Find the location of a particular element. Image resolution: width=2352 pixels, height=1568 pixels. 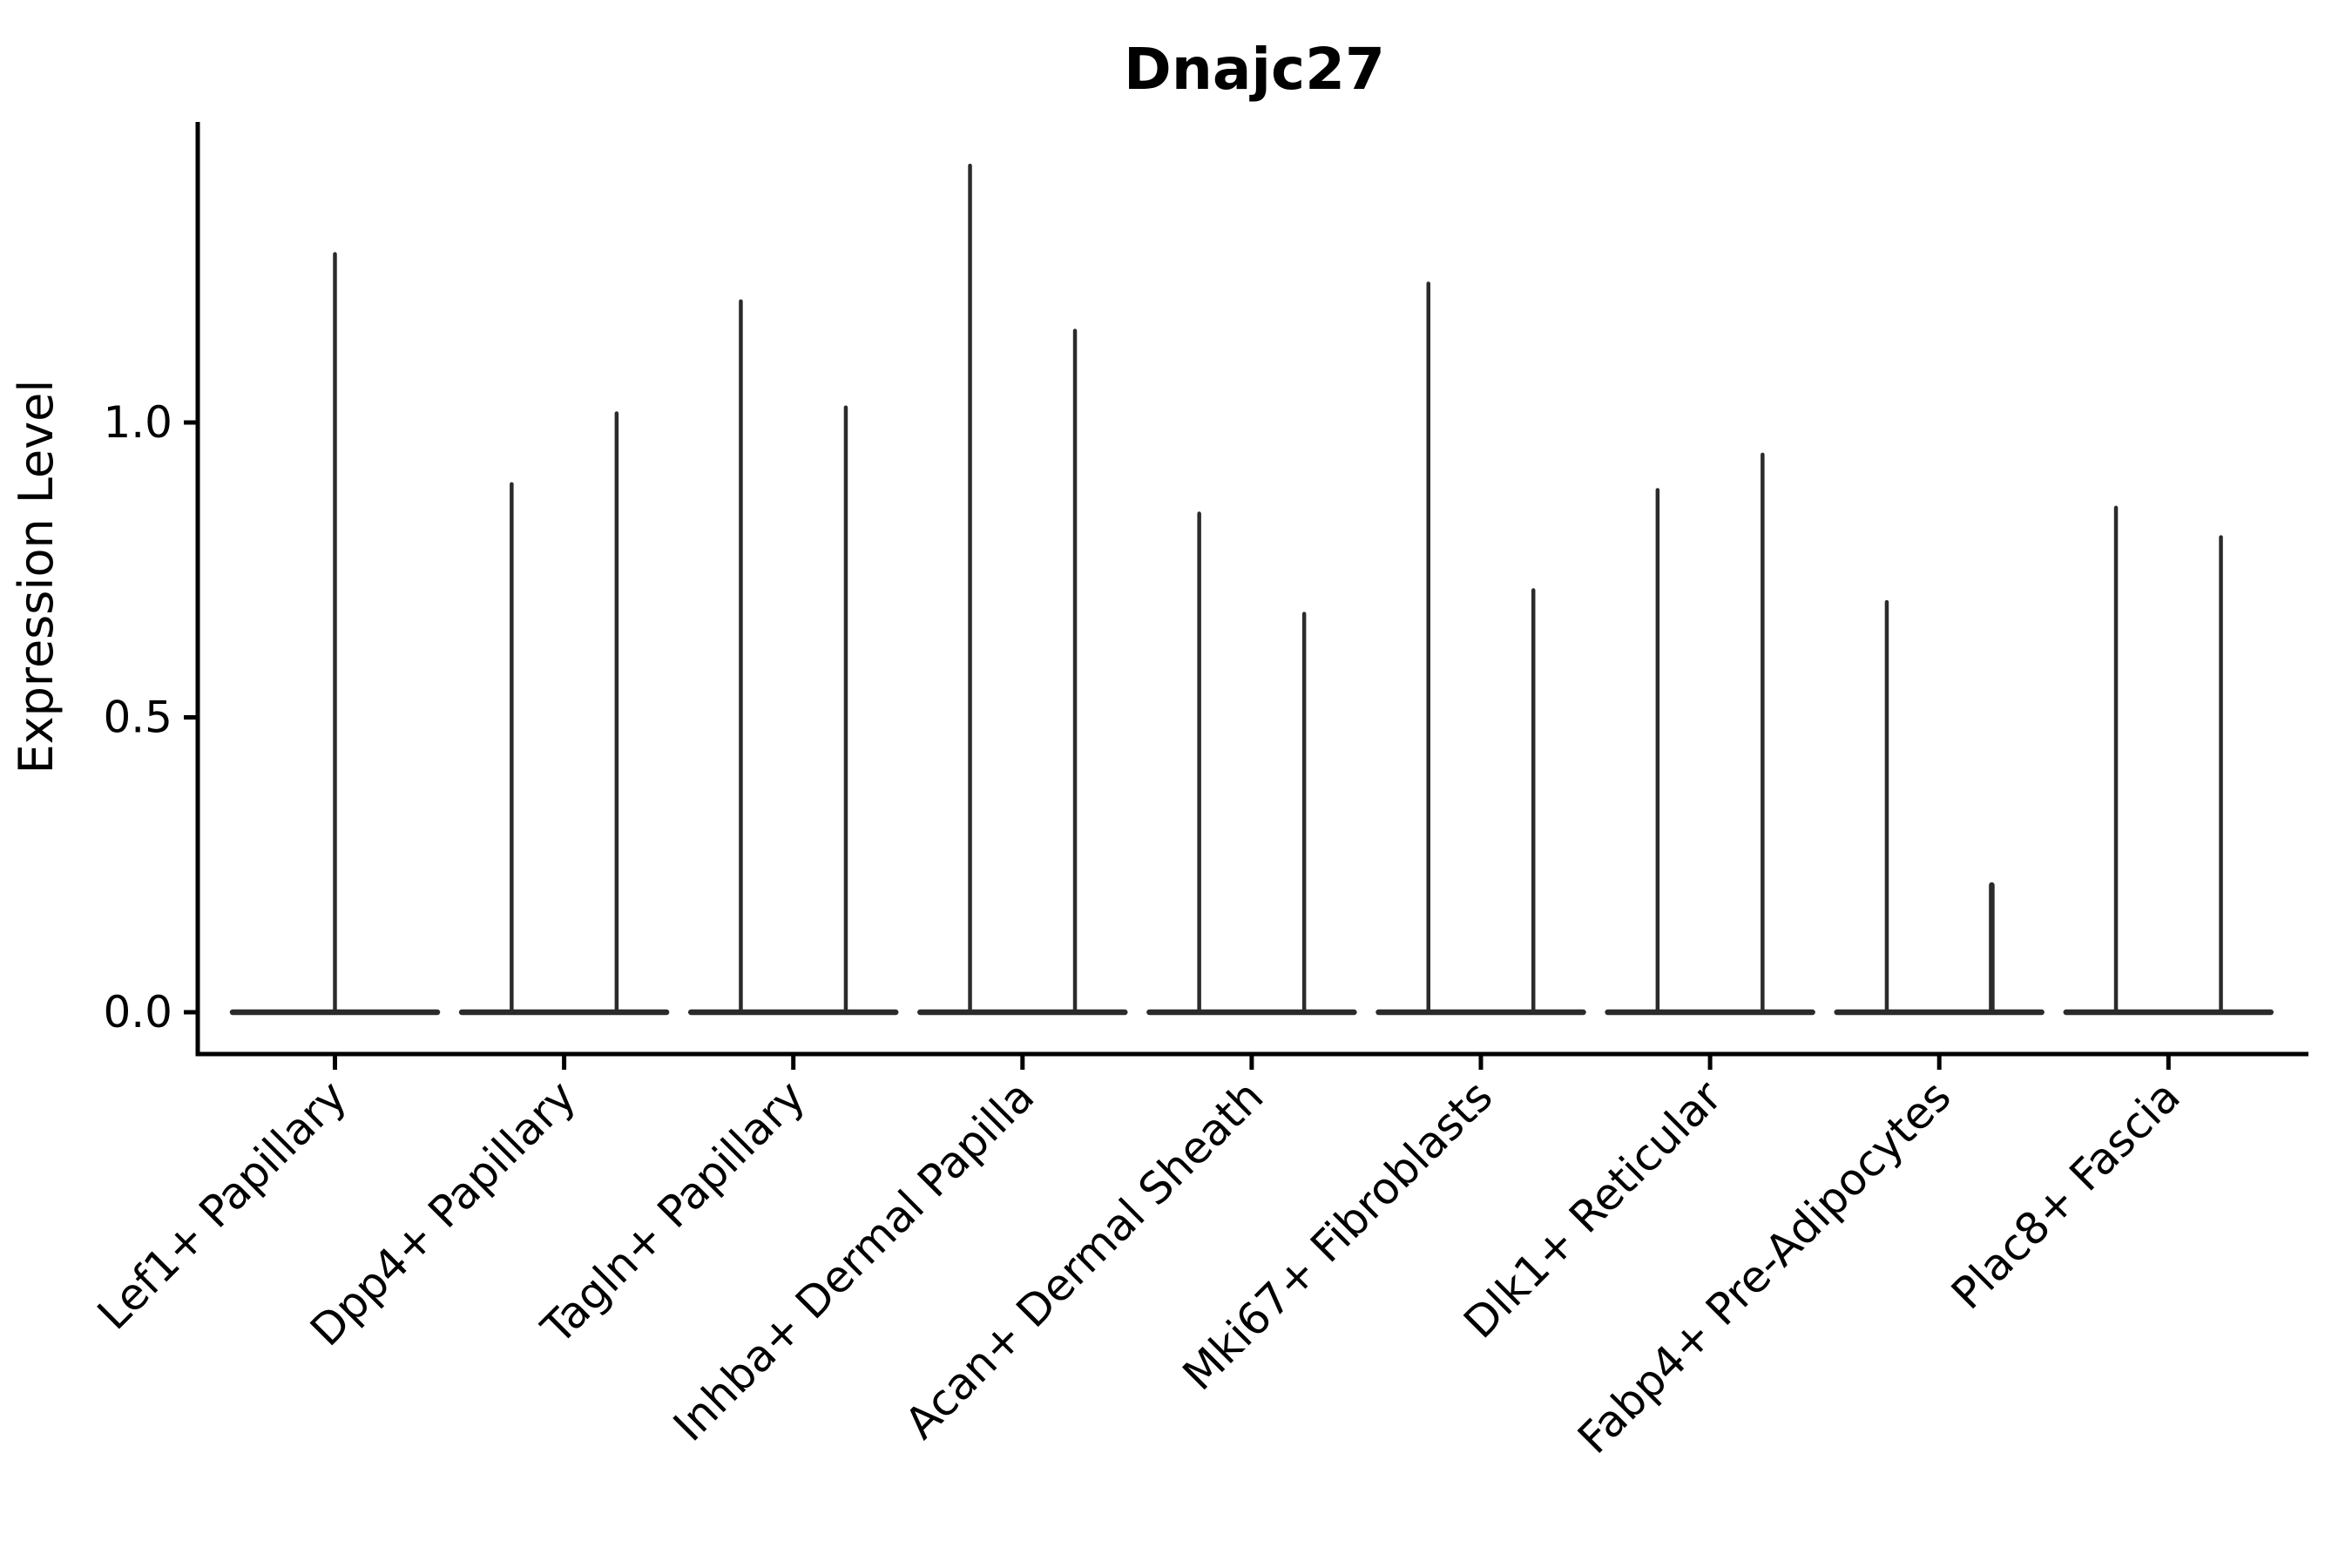

x-tick-label: Fabp4+ Pre-Adipocytes is located at coordinates (1764, 1267).